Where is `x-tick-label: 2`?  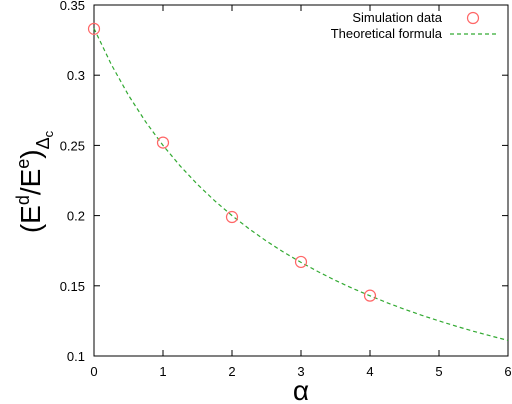
x-tick-label: 2 is located at coordinates (231, 371).